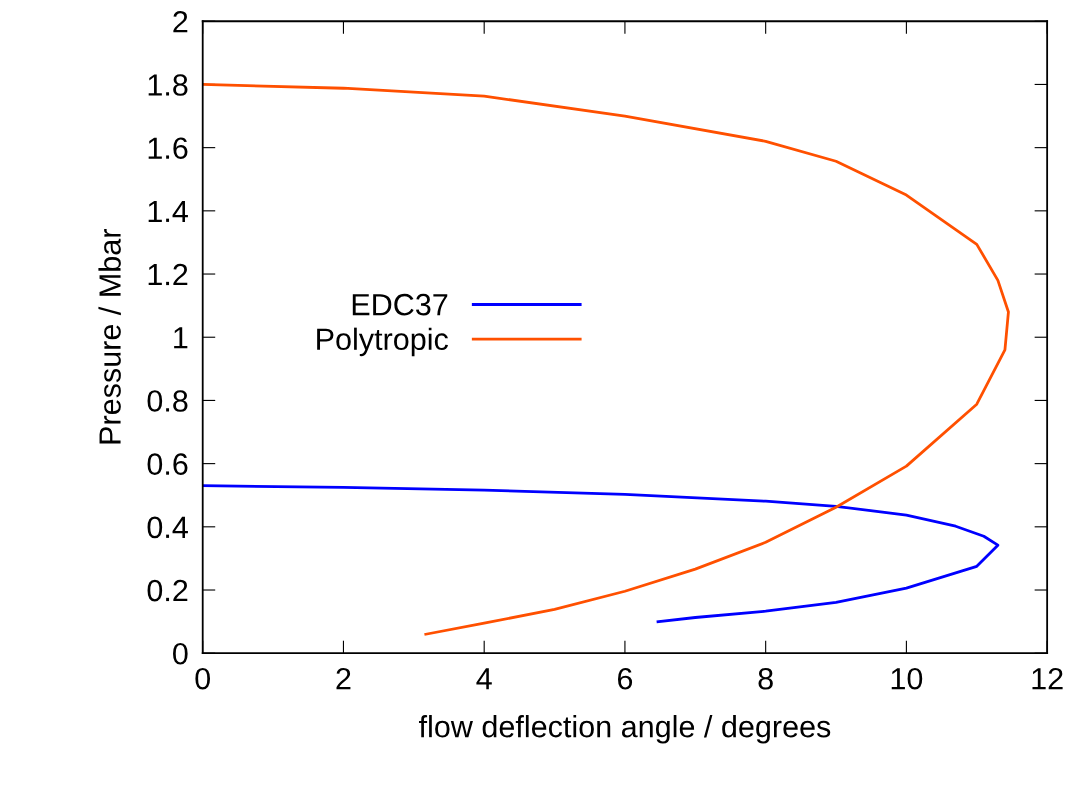 The image size is (1084, 787). What do you see at coordinates (168, 211) in the screenshot?
I see `y-tick-label: 1.4` at bounding box center [168, 211].